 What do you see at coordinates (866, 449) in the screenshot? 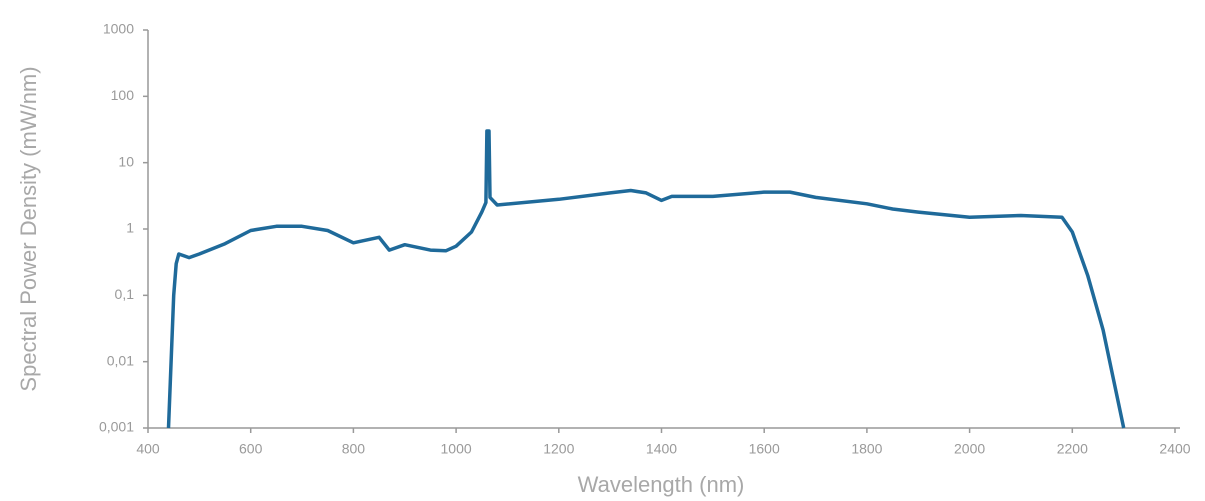
I see `x-tick-label: 1800` at bounding box center [866, 449].